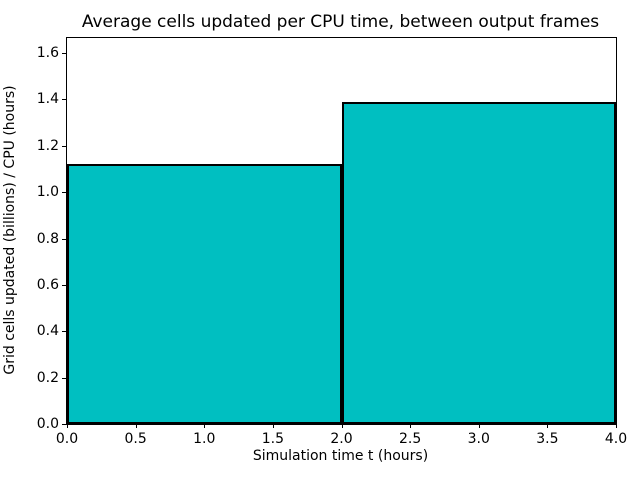 This screenshot has width=640, height=480. I want to click on x-tick-label: 2.0, so click(341, 439).